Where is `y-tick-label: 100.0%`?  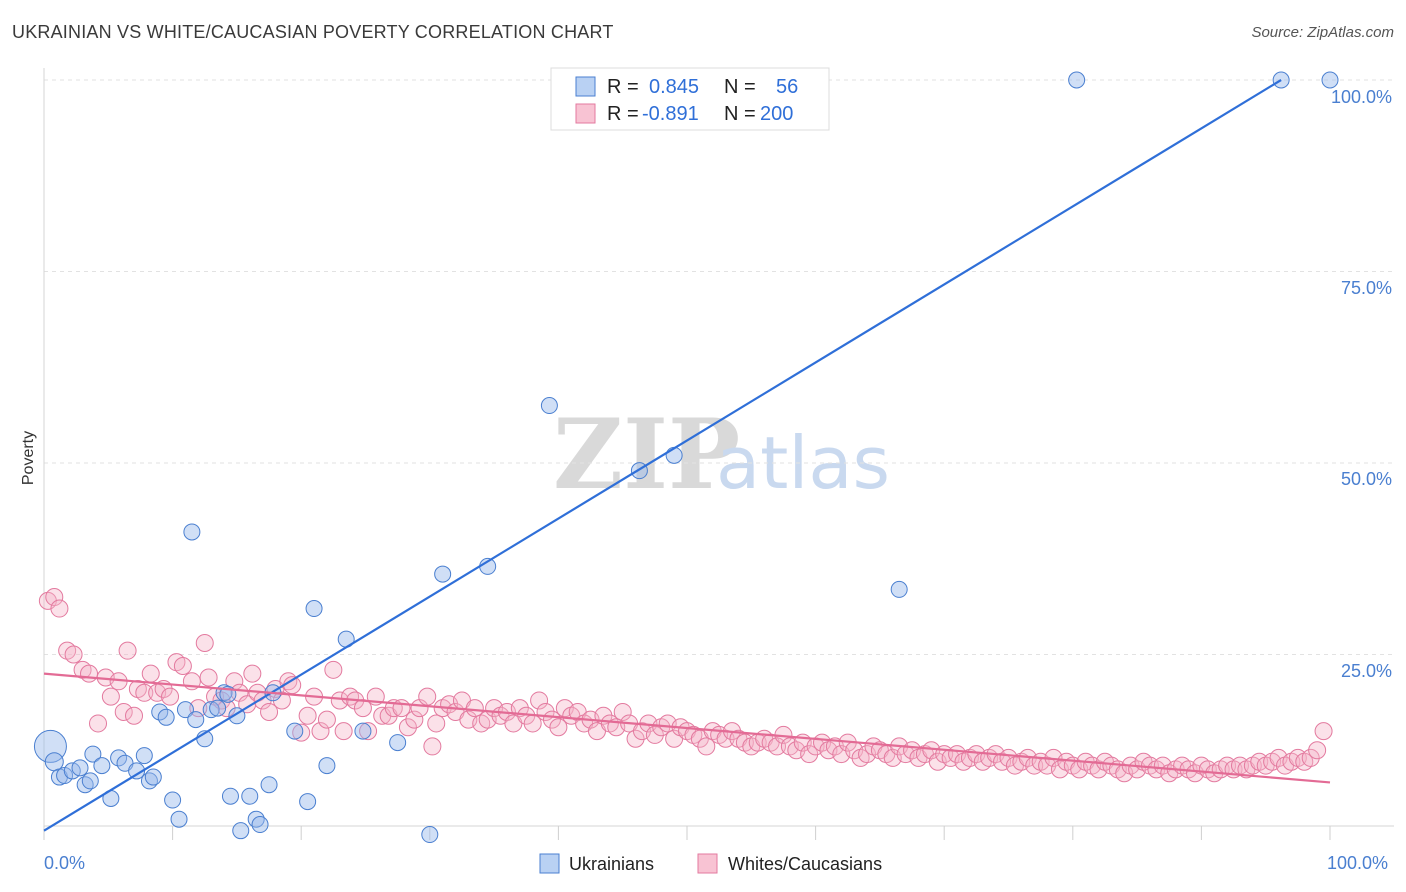 y-tick-label: 100.0% is located at coordinates (1361, 97).